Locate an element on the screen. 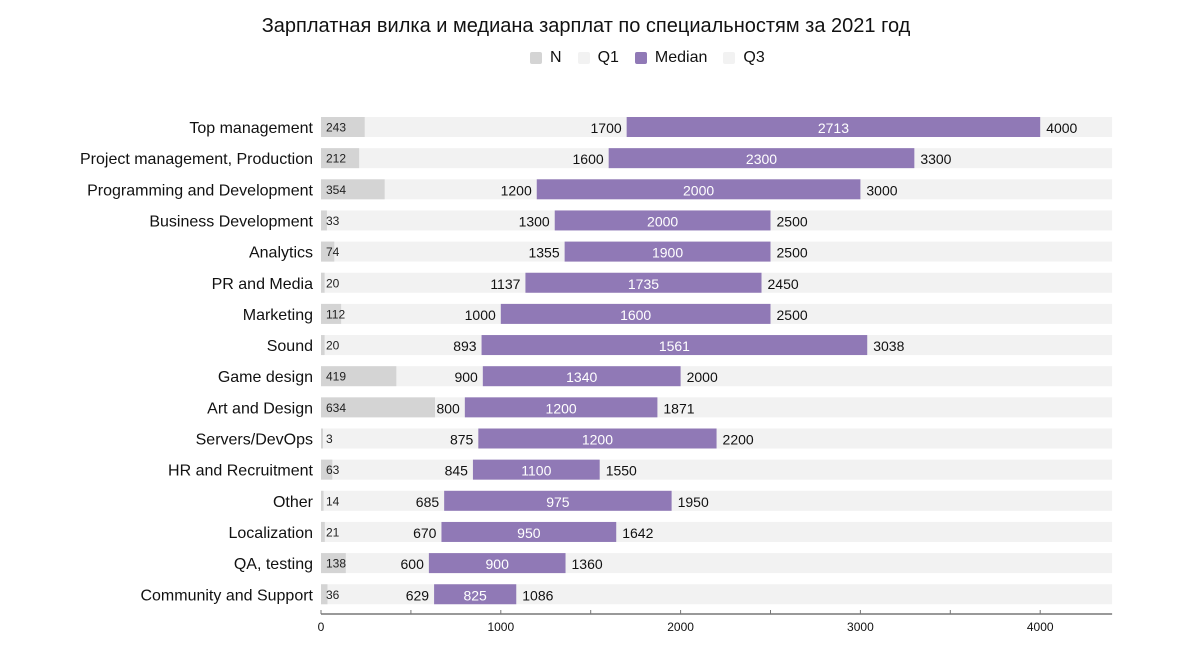 Image resolution: width=1180 pixels, height=661 pixels. q1-q3-bar-sound is located at coordinates (674, 345).